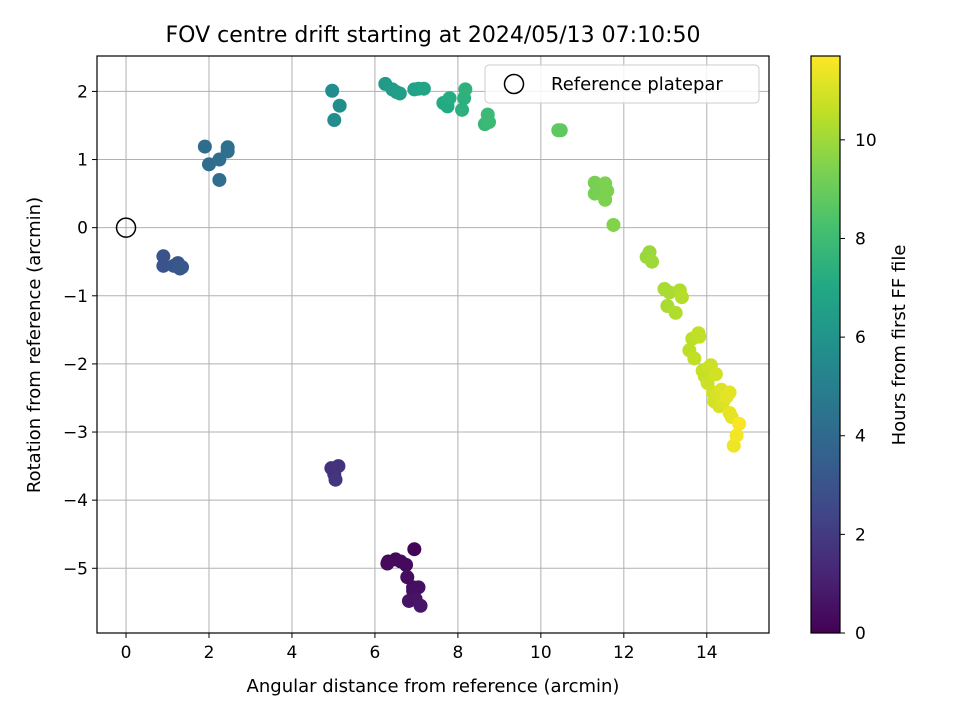  I want to click on x-axis-label: Angular distance from reference (arcmin), so click(433, 686).